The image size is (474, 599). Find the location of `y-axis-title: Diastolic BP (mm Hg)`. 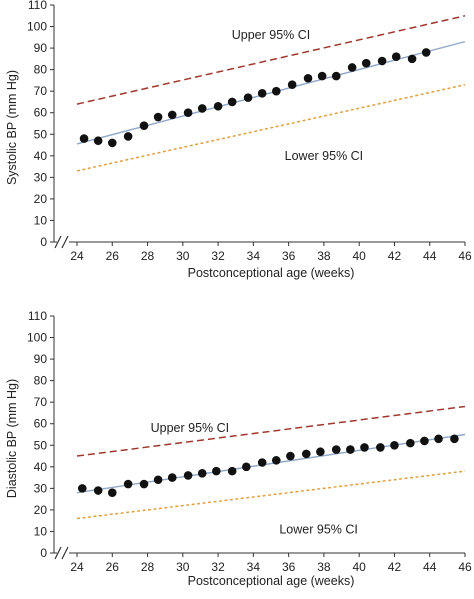

y-axis-title: Diastolic BP (mm Hg) is located at coordinates (12, 438).